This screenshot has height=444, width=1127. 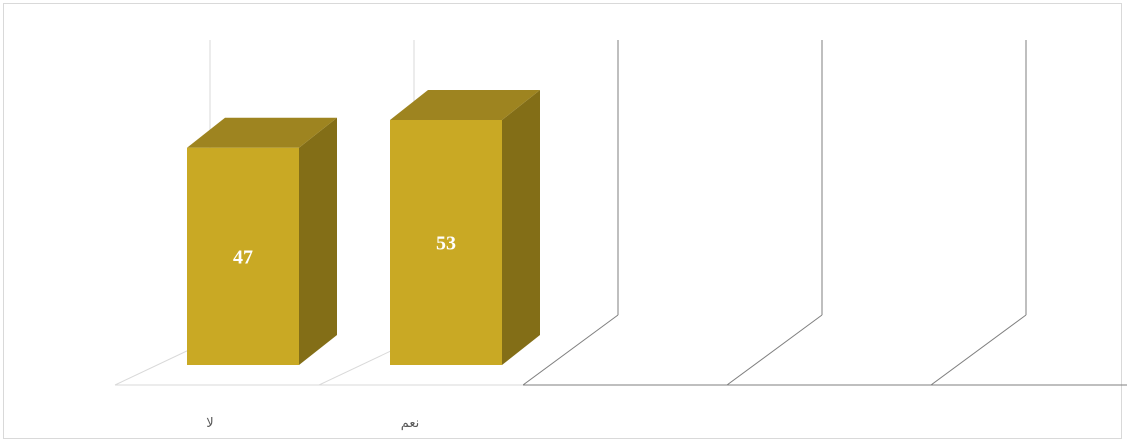 I want to click on data-label: 47, so click(x=243, y=257).